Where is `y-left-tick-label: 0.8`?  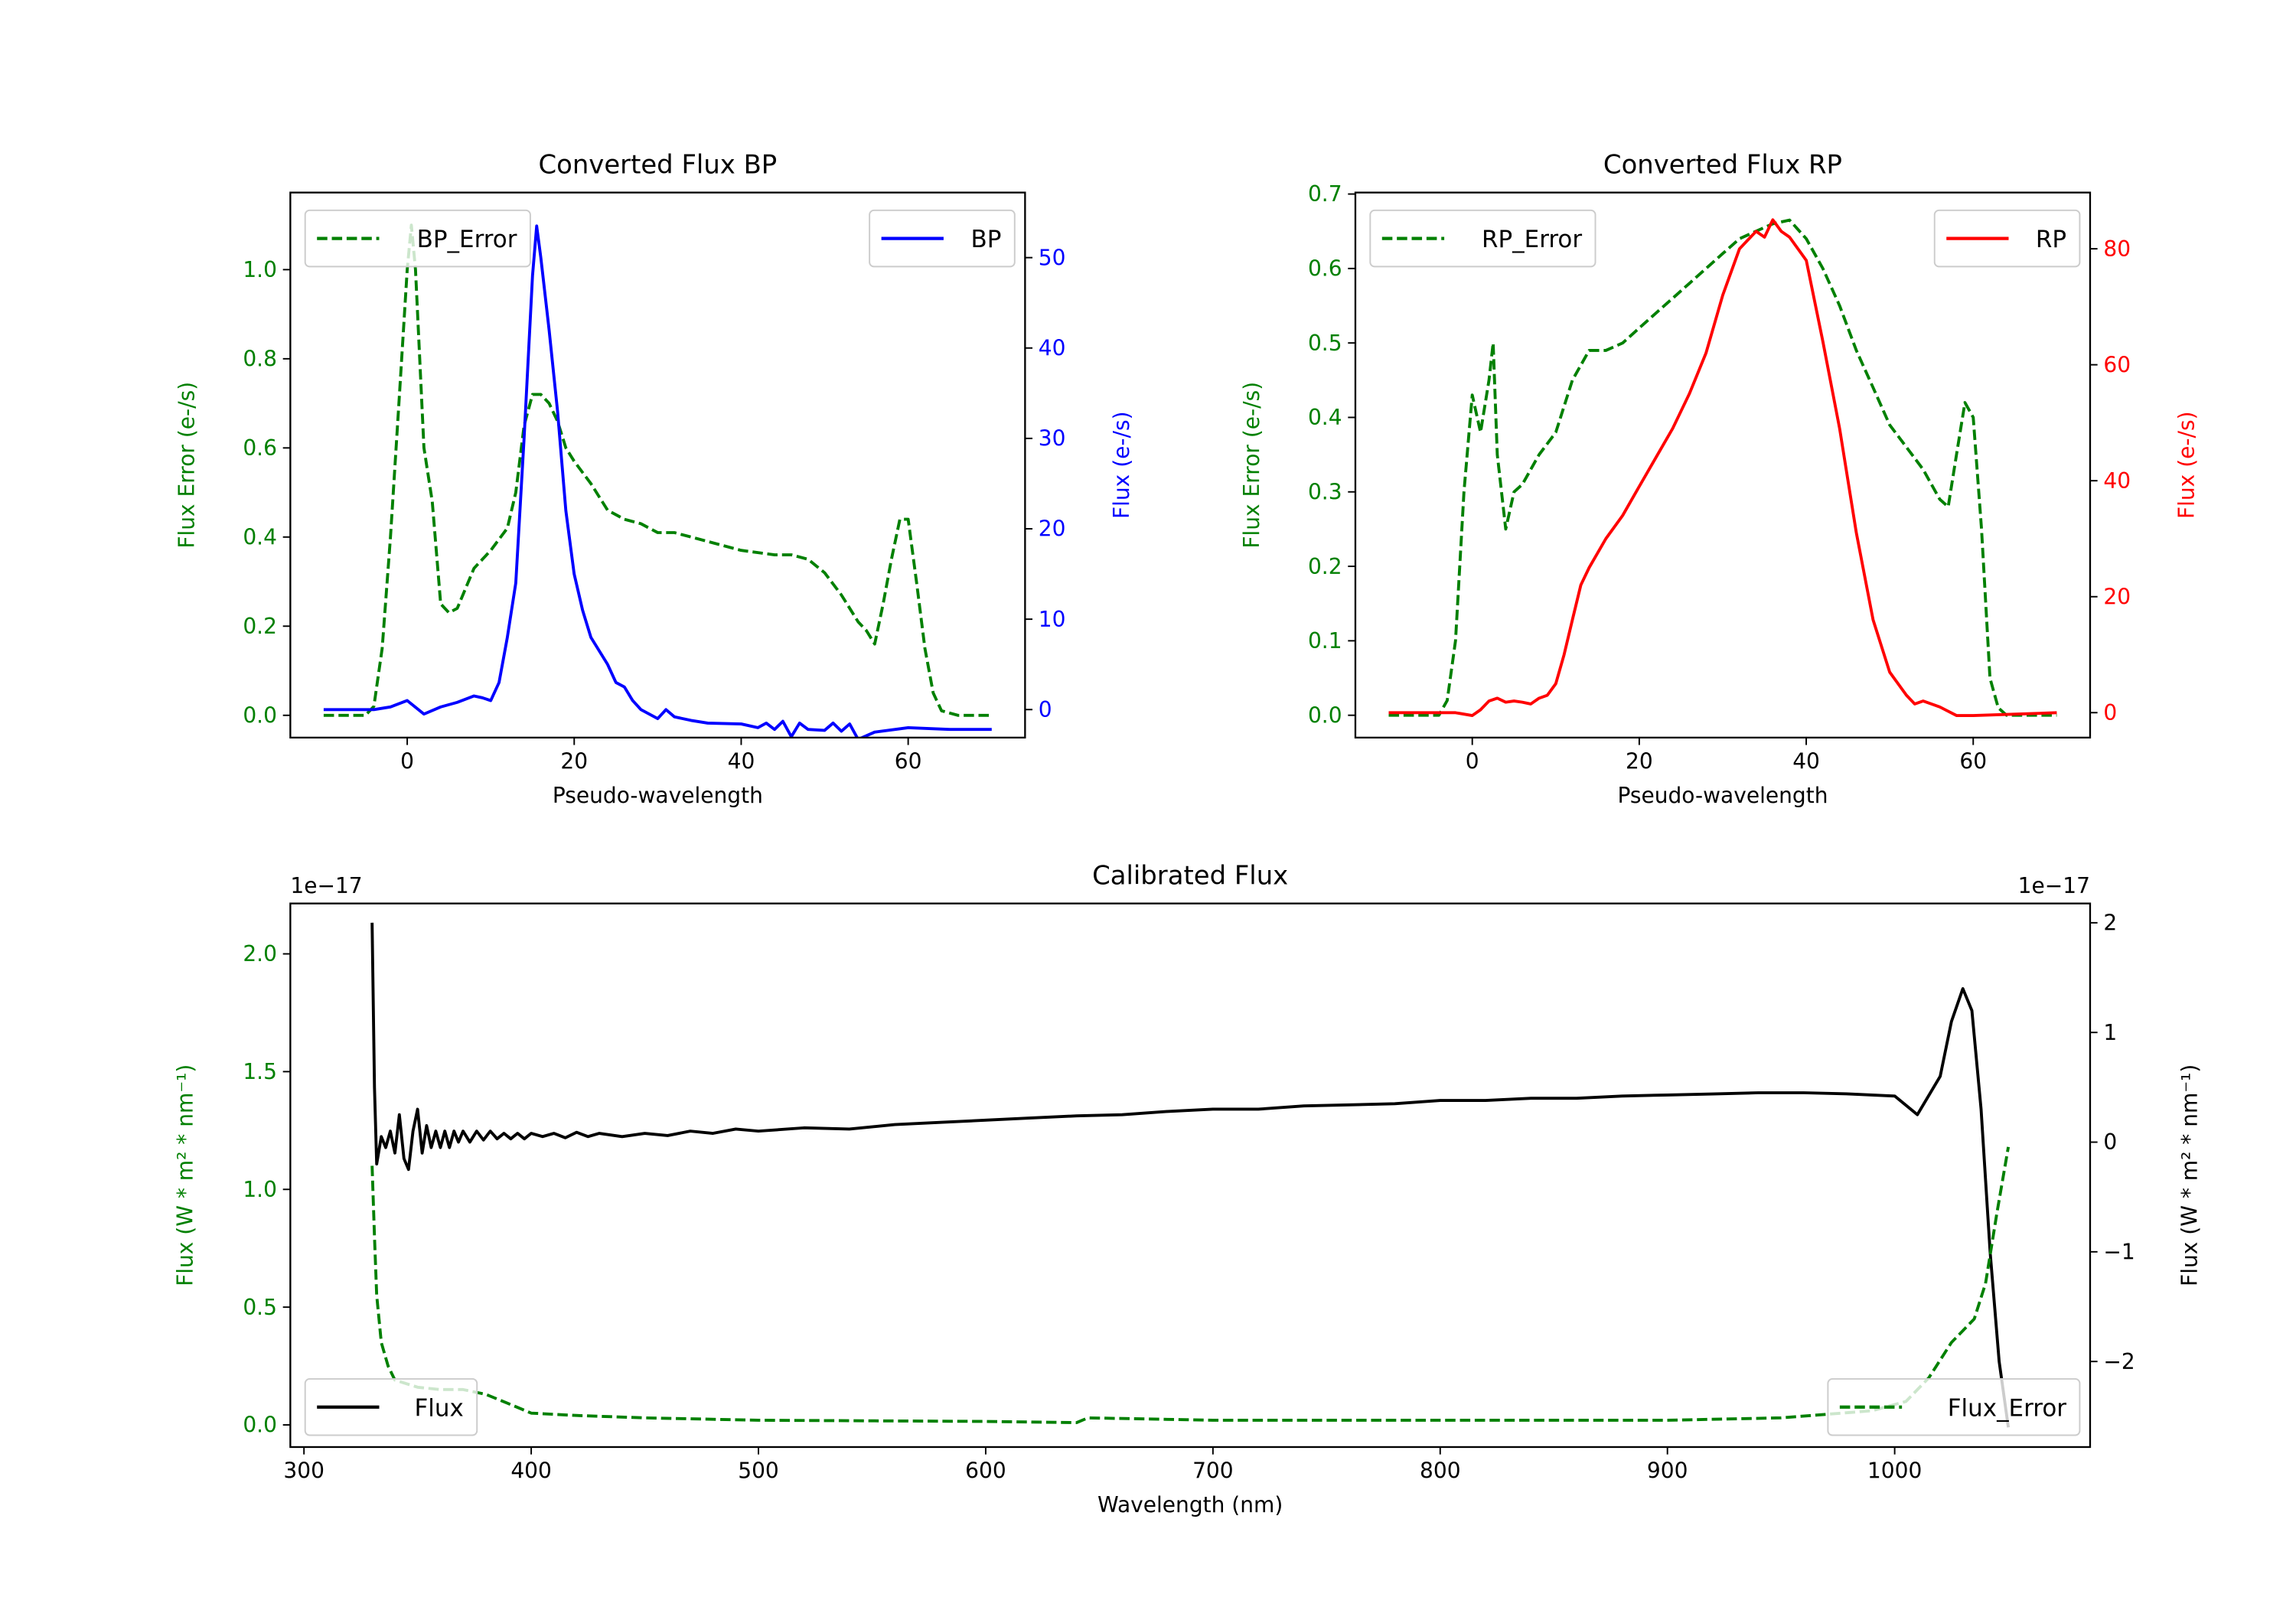
y-left-tick-label: 0.8 is located at coordinates (260, 359).